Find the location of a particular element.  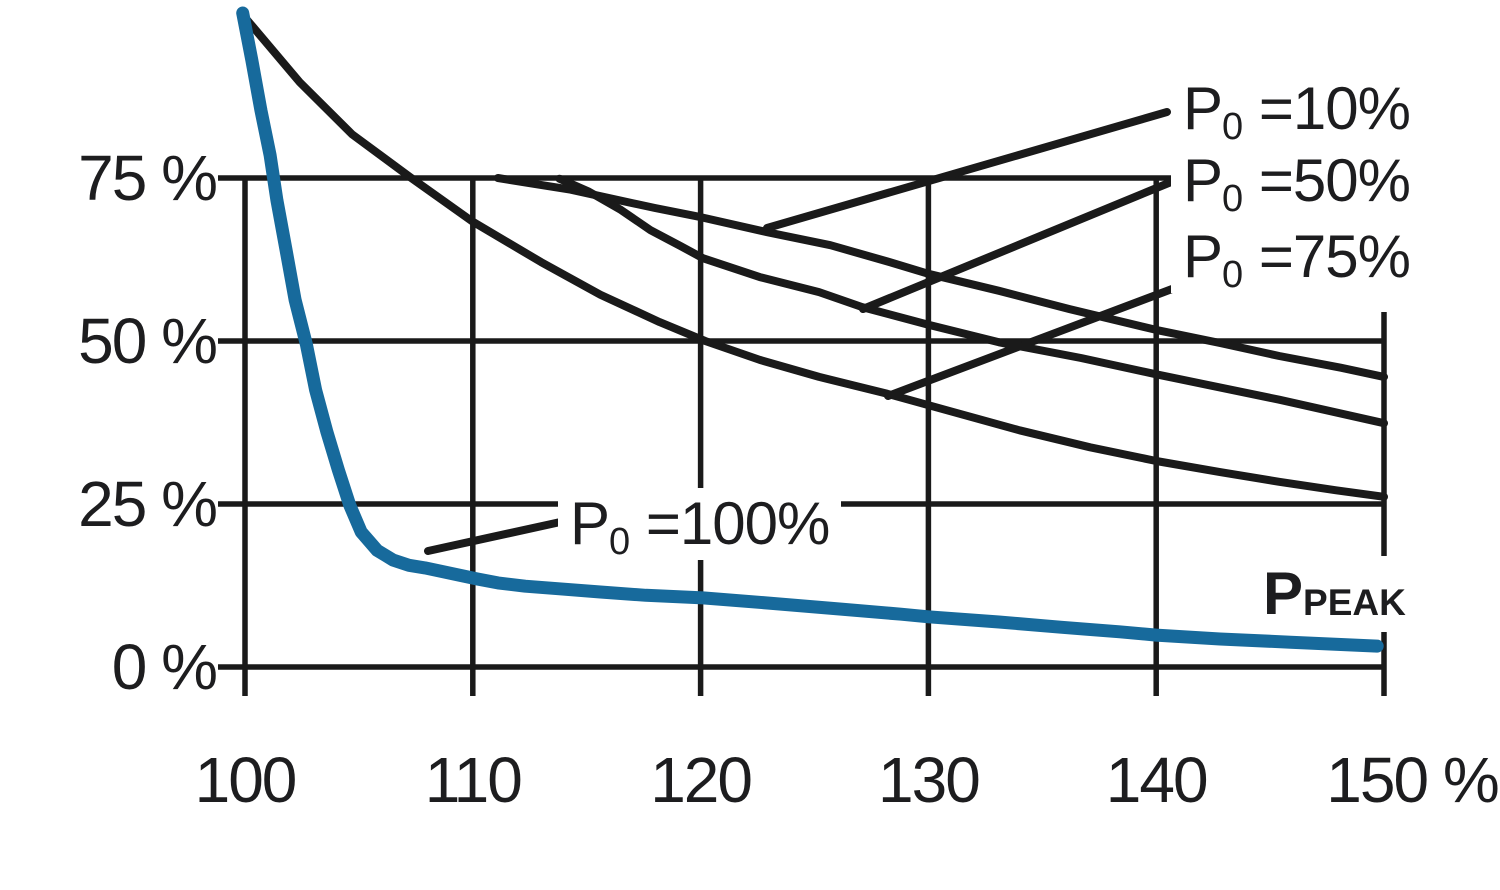

x-tick-label-120: 120 is located at coordinates (701, 780).